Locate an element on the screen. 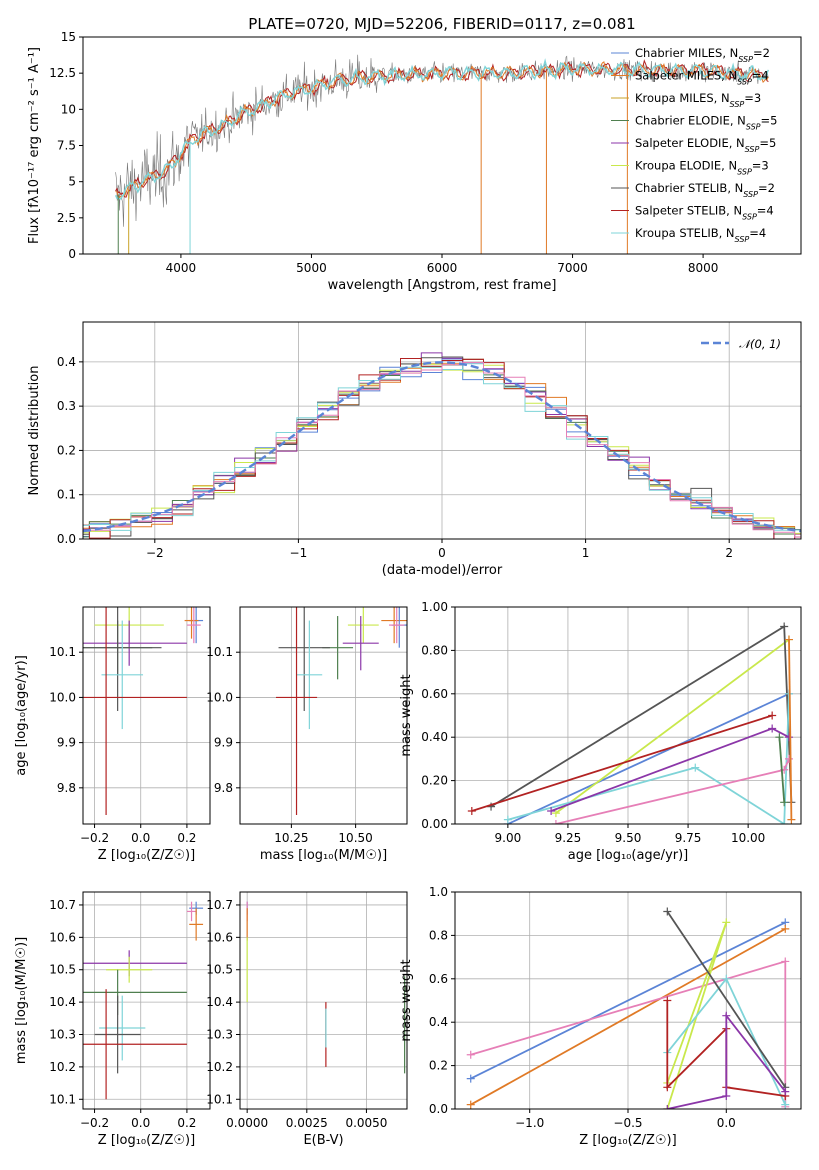  x-tick-label: 0.0025 is located at coordinates (307, 1123).